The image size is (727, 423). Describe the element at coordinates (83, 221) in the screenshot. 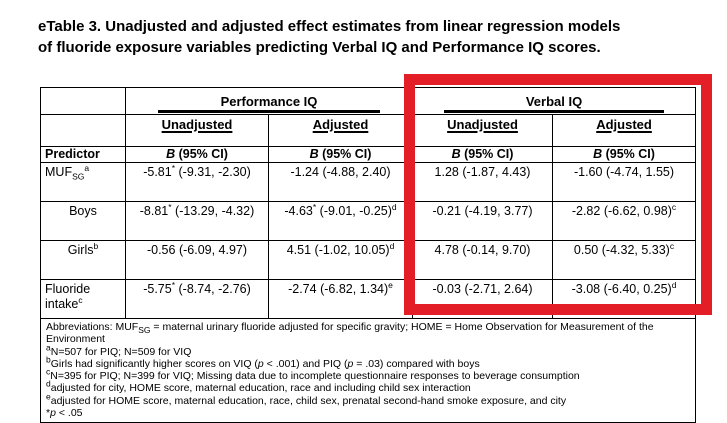

I see `predictor-cell: Boys` at that location.